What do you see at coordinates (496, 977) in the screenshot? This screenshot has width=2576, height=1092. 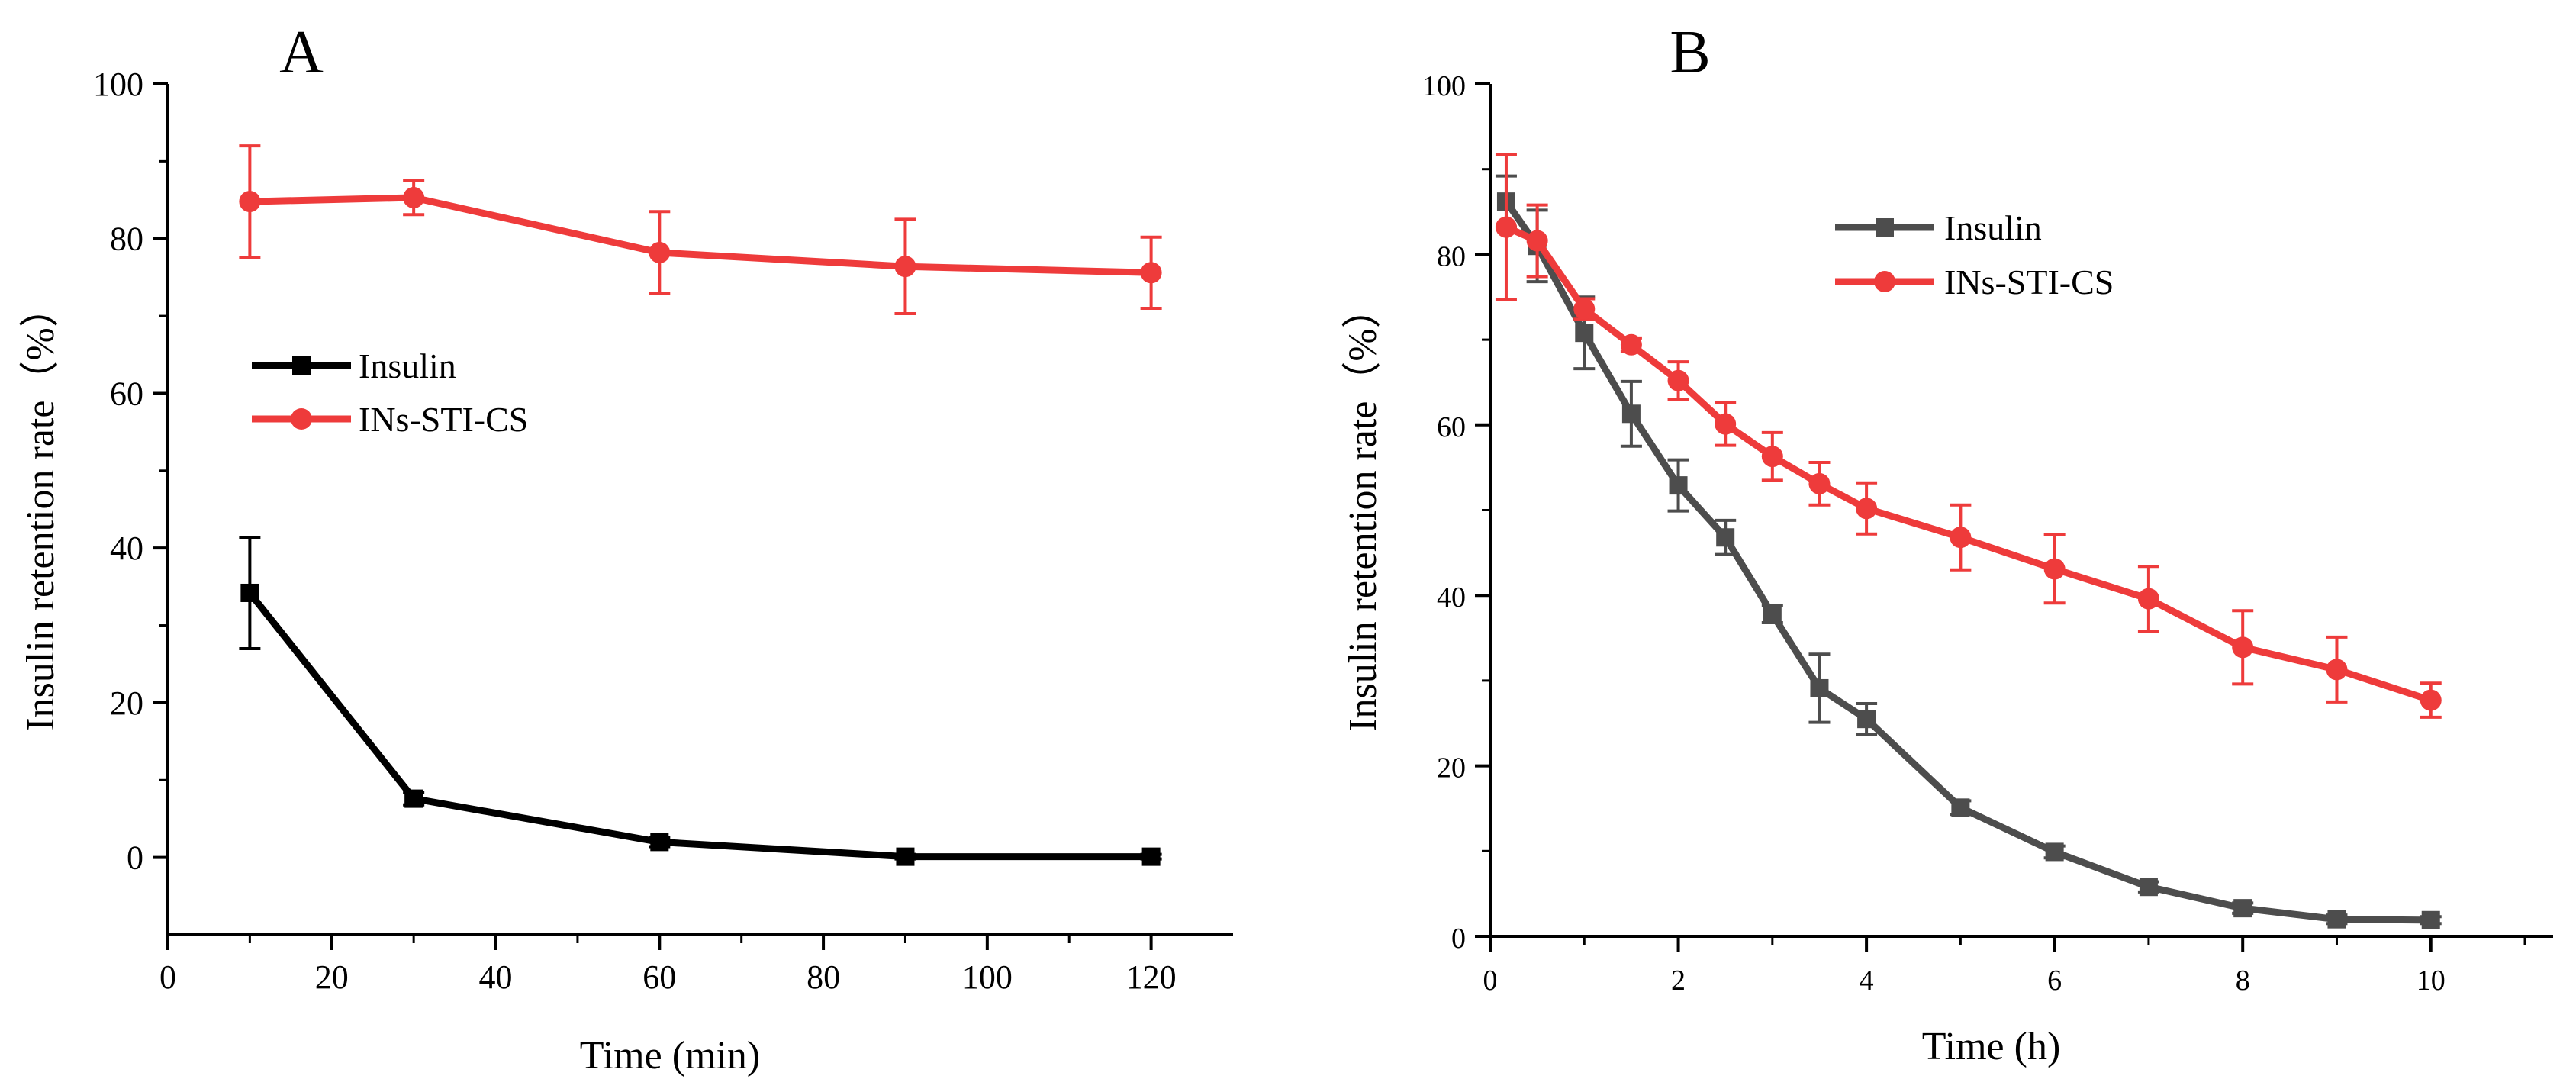 I see `x-tick-label: 40` at bounding box center [496, 977].